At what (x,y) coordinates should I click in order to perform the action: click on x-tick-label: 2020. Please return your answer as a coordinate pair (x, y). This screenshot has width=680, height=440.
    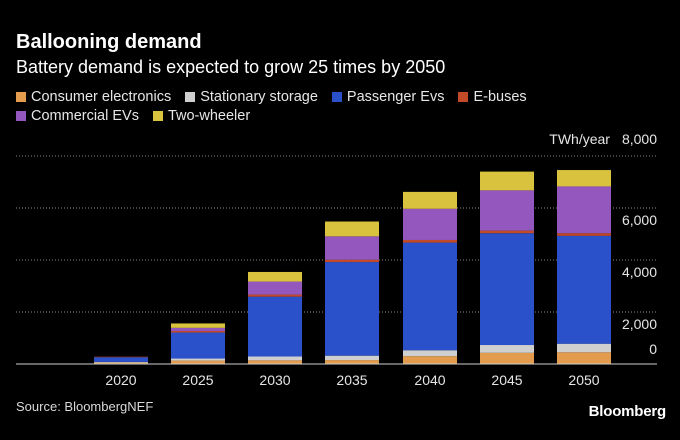
    Looking at the image, I should click on (120, 380).